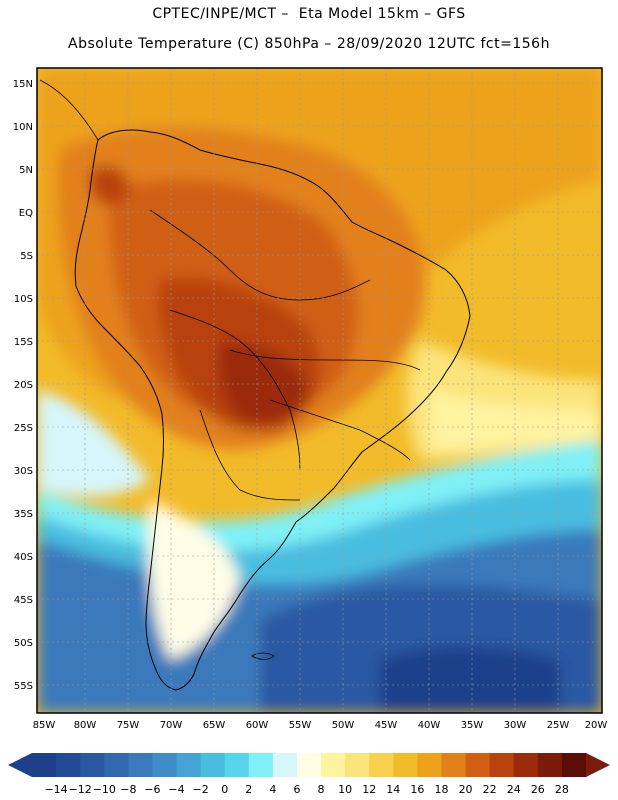 This screenshot has height=800, width=618. I want to click on colorbar-label: 4, so click(272, 789).